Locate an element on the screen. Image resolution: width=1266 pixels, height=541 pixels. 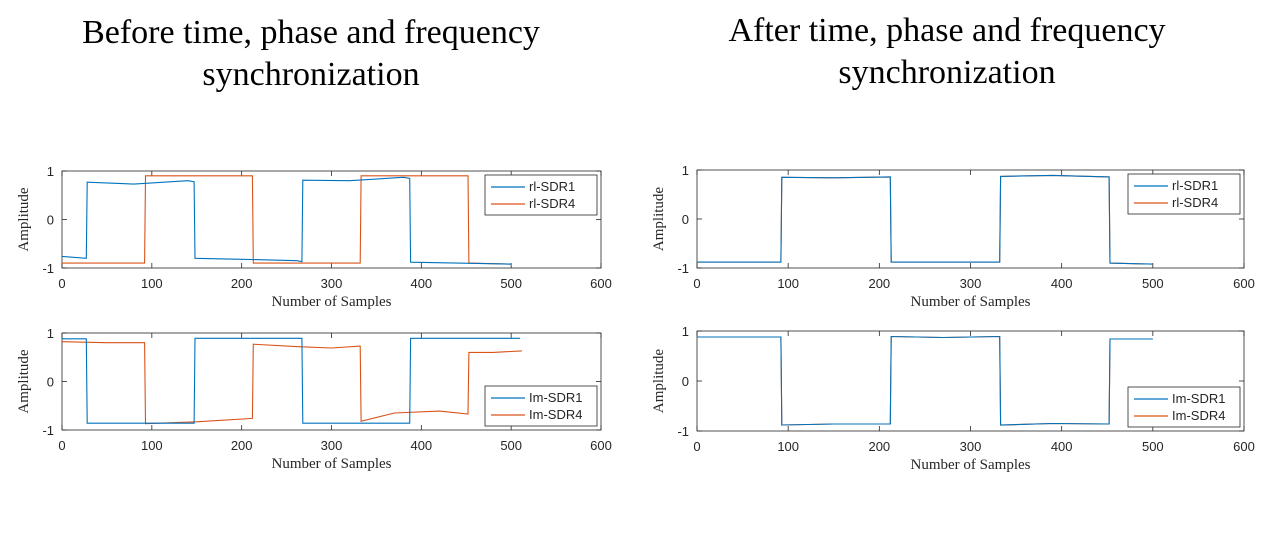
after-heading-line2: synchronization is located at coordinates (947, 72).